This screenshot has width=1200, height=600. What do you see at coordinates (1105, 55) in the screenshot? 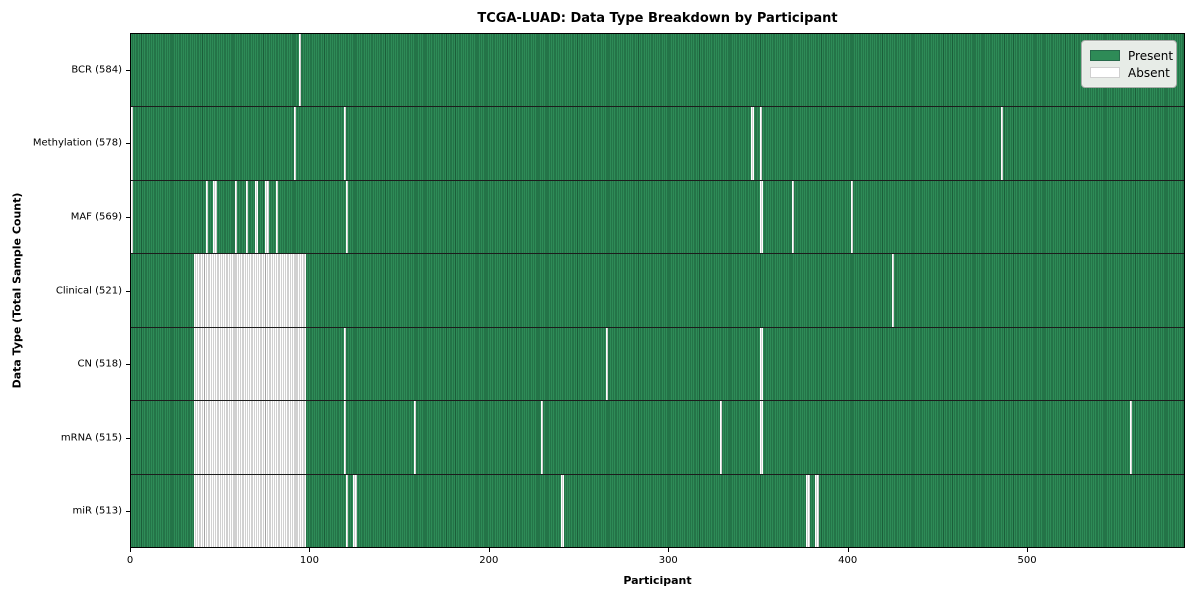
I see `legend-swatch-present` at bounding box center [1105, 55].